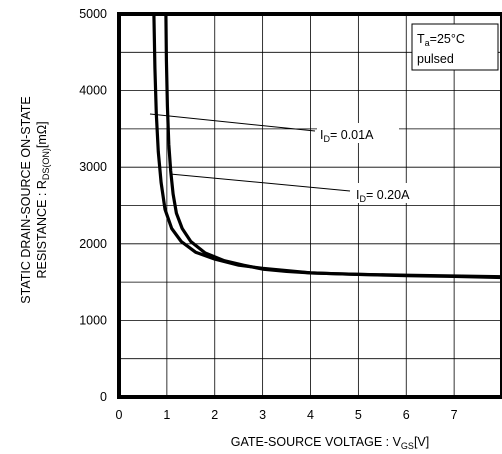  What do you see at coordinates (447, 39) in the screenshot?
I see `conditions-temp-value: =25°C` at bounding box center [447, 39].